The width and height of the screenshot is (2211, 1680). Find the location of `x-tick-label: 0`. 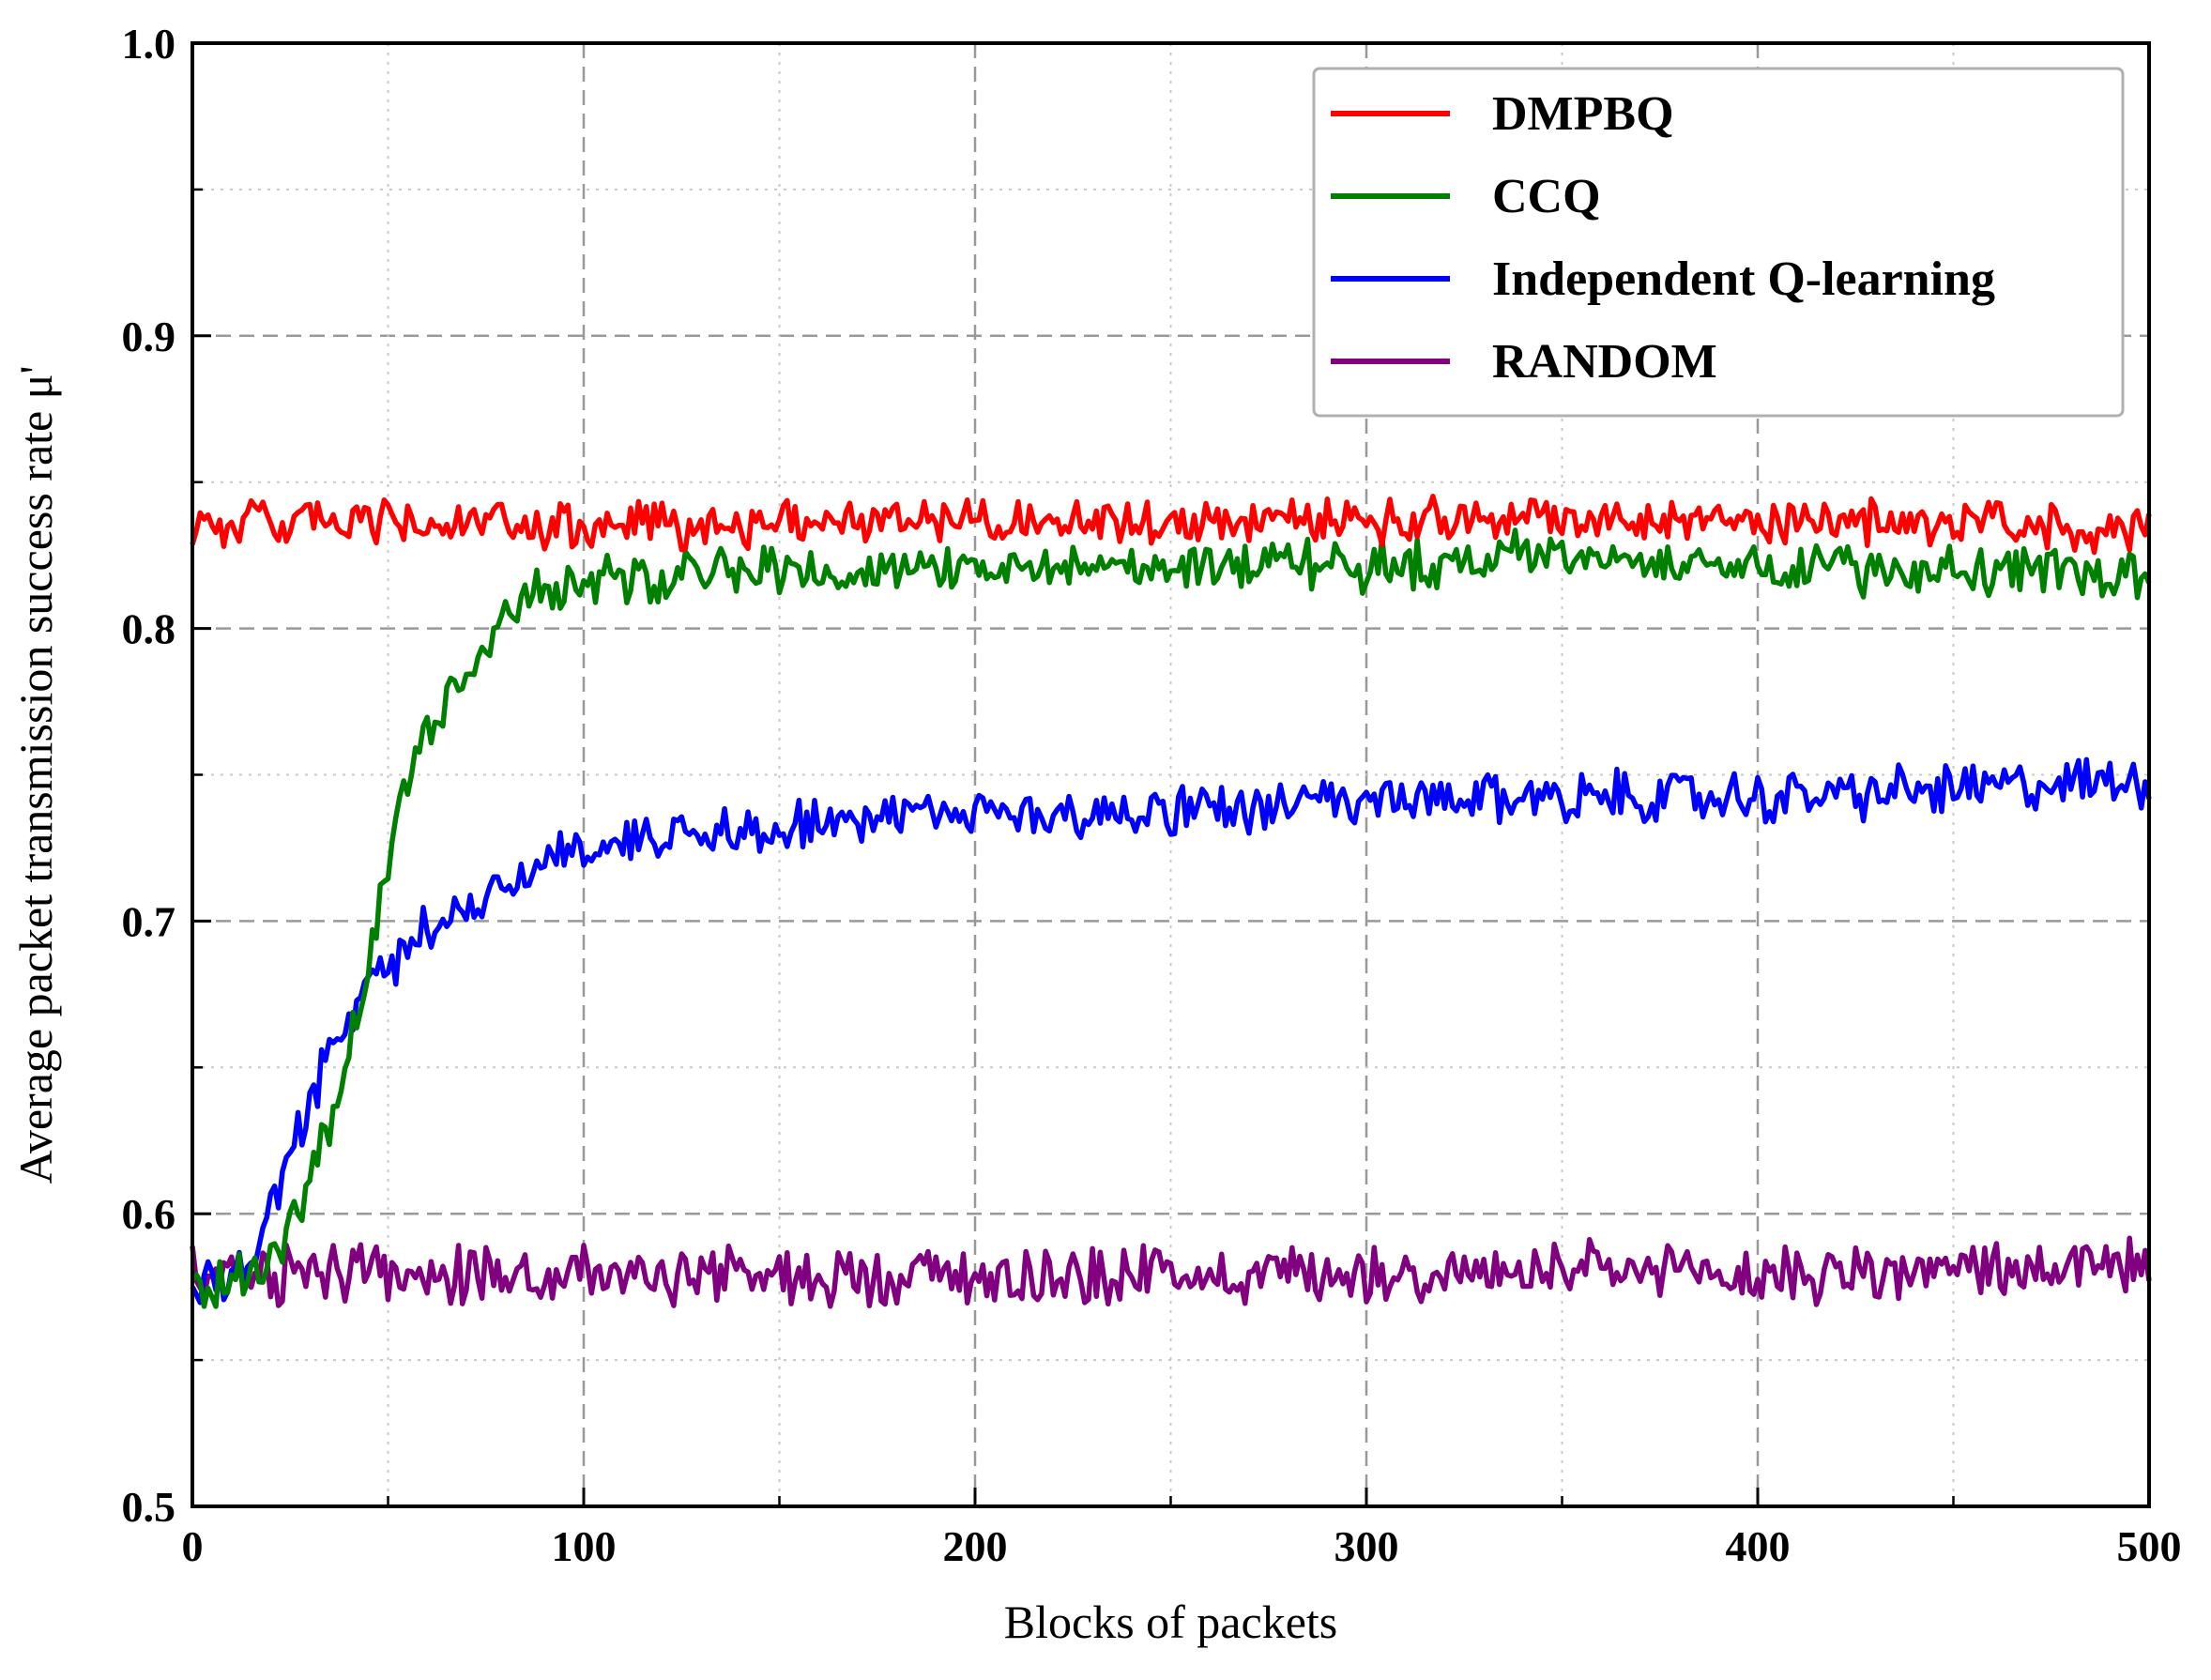

x-tick-label: 0 is located at coordinates (193, 1546).